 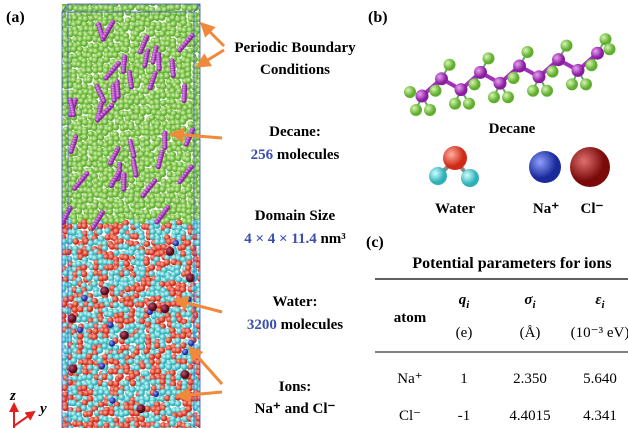 I want to click on annotation: Conditions, so click(x=295, y=70).